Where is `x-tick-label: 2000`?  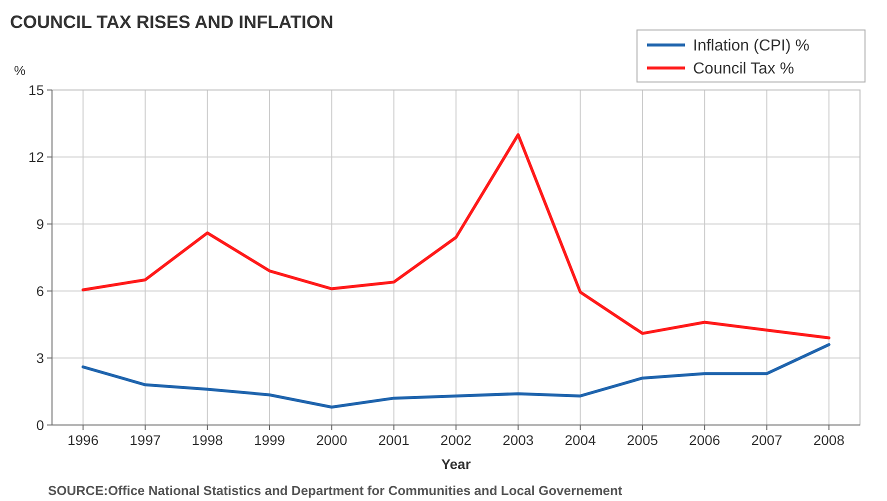
x-tick-label: 2000 is located at coordinates (332, 440).